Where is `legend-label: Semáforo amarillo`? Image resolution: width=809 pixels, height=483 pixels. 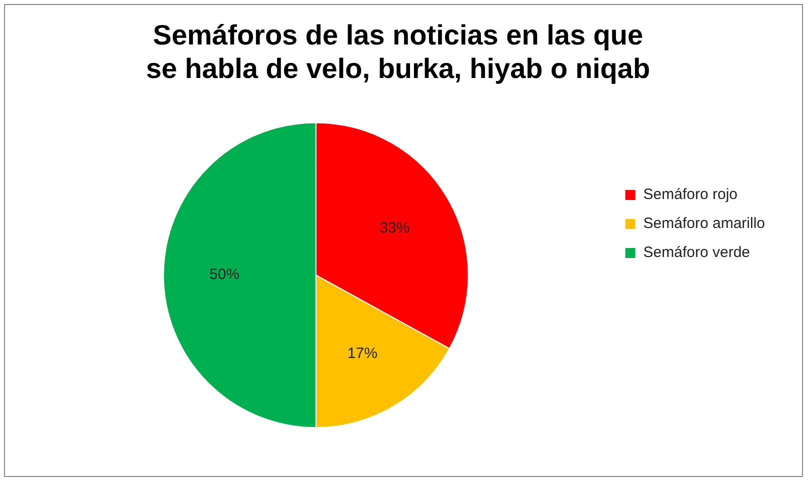 legend-label: Semáforo amarillo is located at coordinates (704, 223).